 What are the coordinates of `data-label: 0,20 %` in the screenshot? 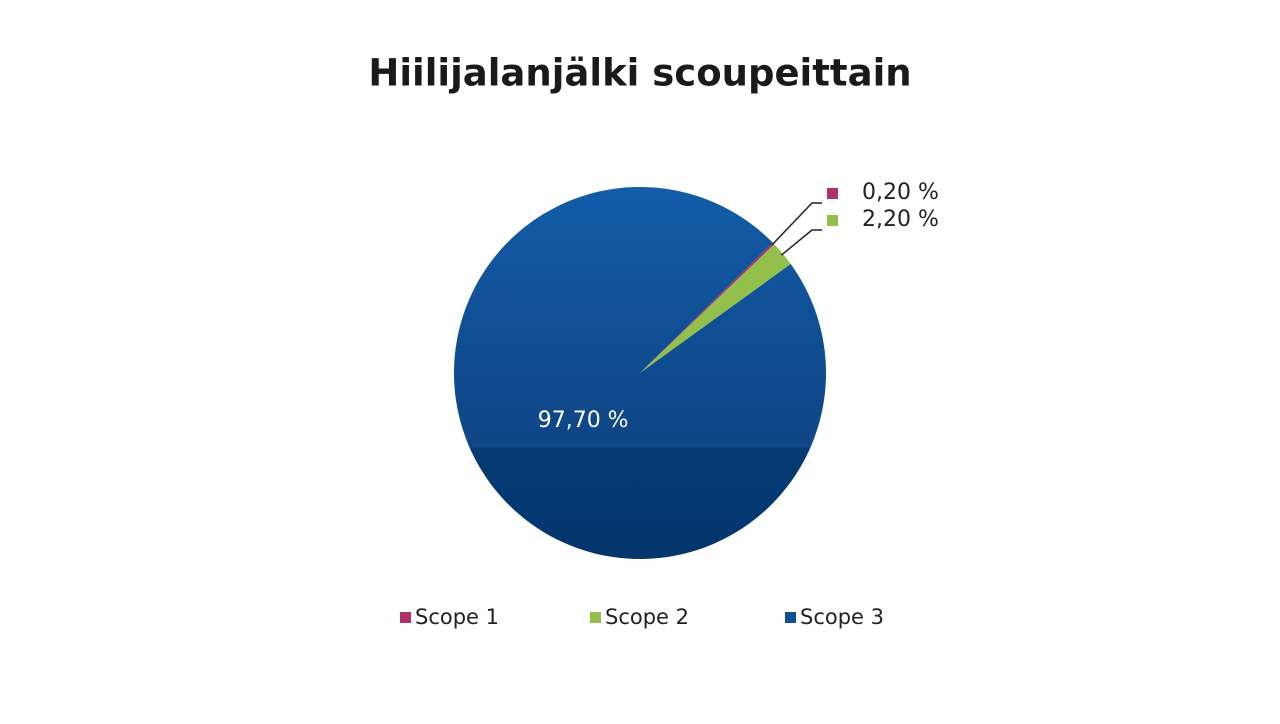 It's located at (900, 192).